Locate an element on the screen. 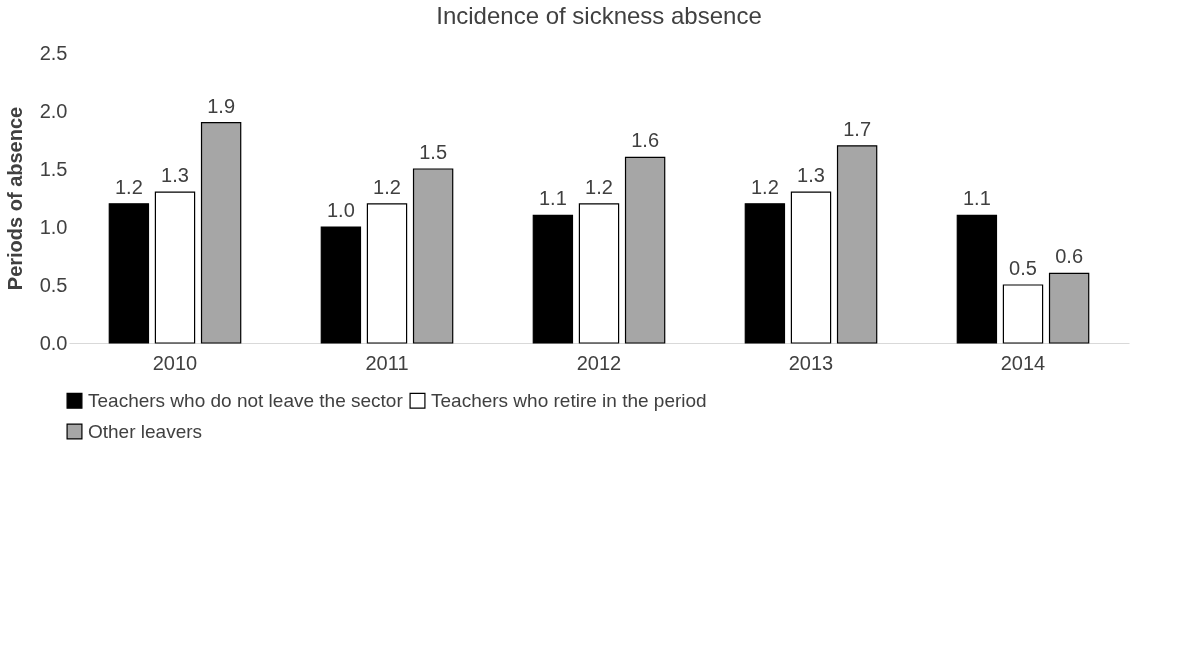  y-tick-label: 2.0 is located at coordinates (53, 110).